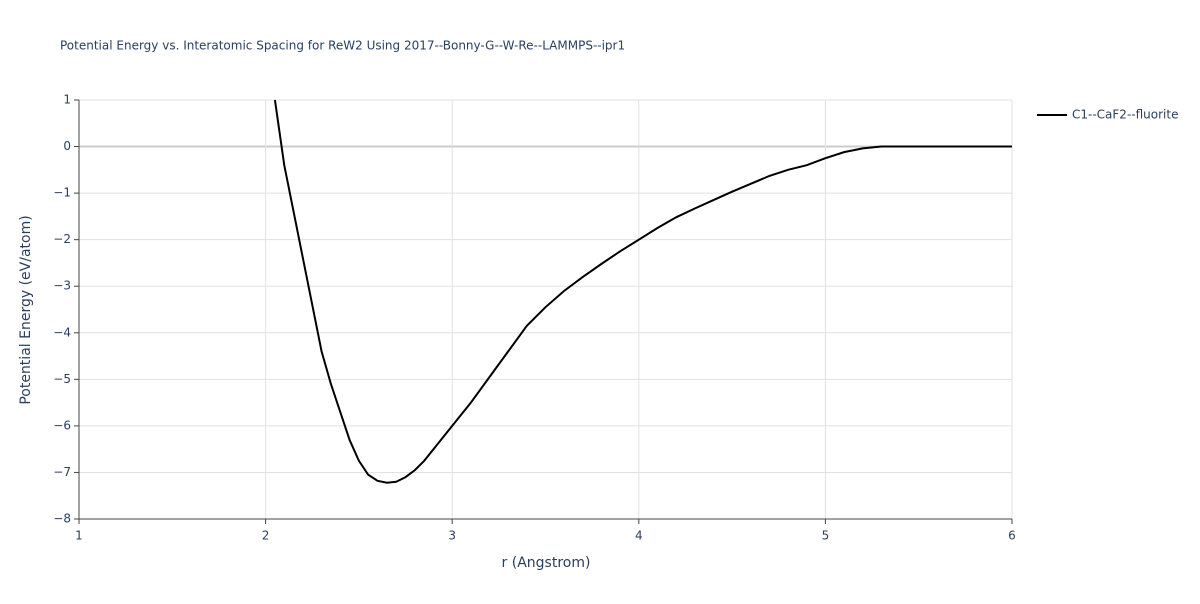  Describe the element at coordinates (26, 309) in the screenshot. I see `y-axis-title: Potential Energy (eV/atom)` at that location.